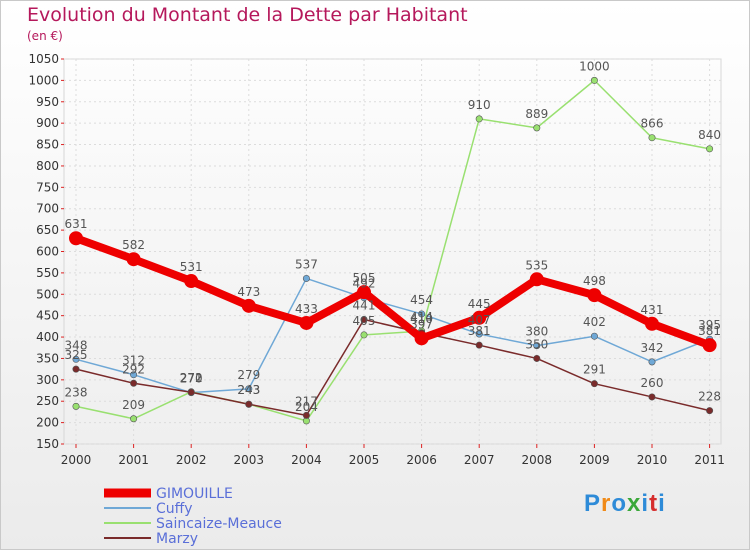 Image resolution: width=750 pixels, height=550 pixels. What do you see at coordinates (177, 539) in the screenshot?
I see `legend-label: Marzy` at bounding box center [177, 539].